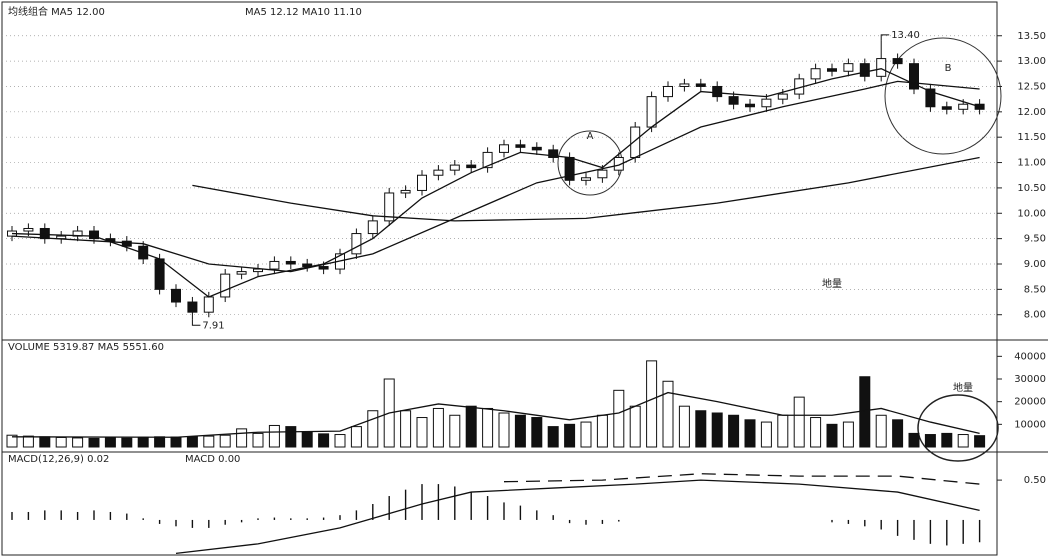 The image size is (1050, 557). I want to click on y-tick-label: 12.00, so click(1031, 112).